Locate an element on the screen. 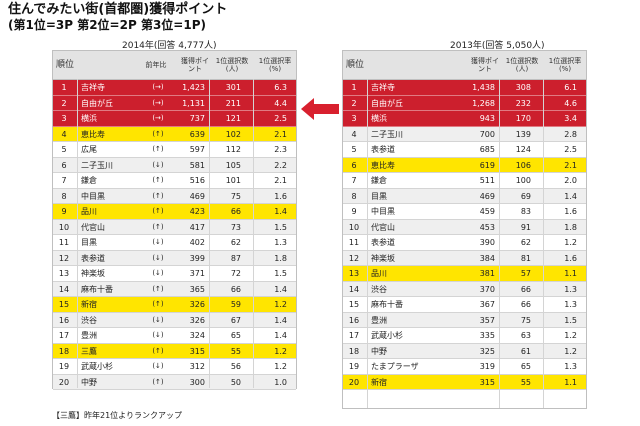  votes-cell: 102 is located at coordinates (233, 134).